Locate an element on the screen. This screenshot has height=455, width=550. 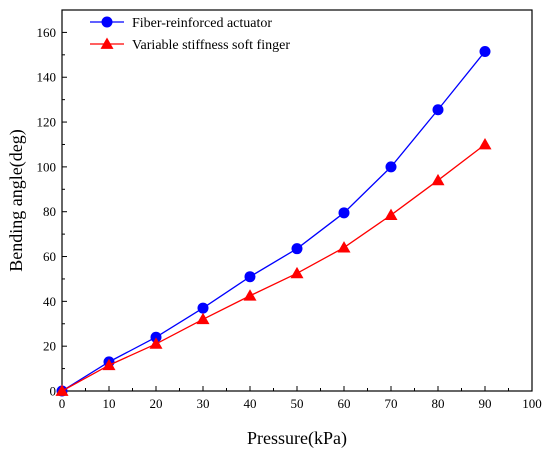
y-tick-label: 20 is located at coordinates (49, 346).